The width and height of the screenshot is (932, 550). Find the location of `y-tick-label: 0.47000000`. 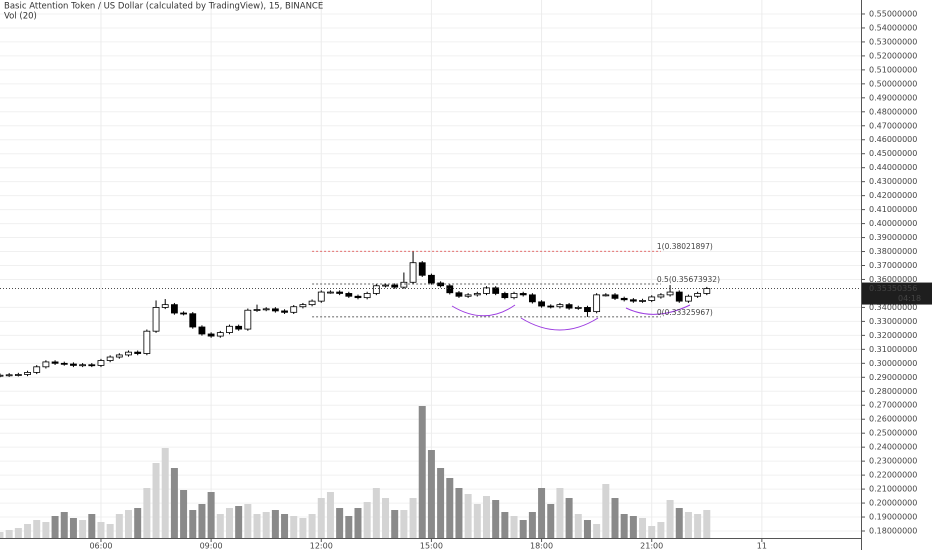

y-tick-label: 0.47000000 is located at coordinates (893, 125).